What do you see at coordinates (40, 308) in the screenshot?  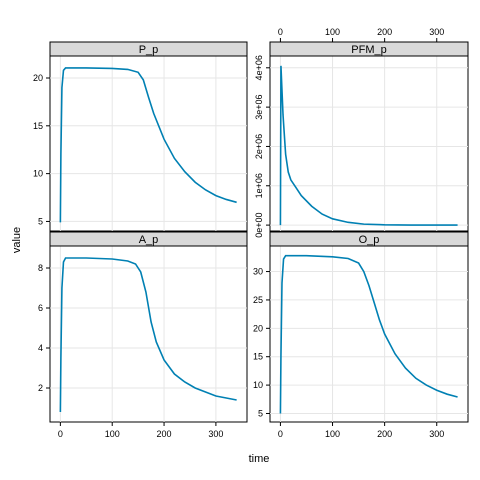 I see `panel-a-p-y-tick-label: 6` at bounding box center [40, 308].